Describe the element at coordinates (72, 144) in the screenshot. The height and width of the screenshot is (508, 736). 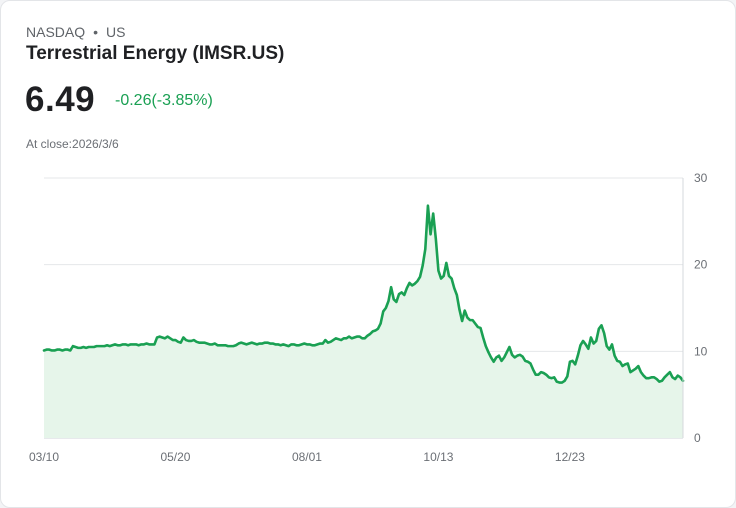
I see `close-time: At close:2026/3/6` at that location.